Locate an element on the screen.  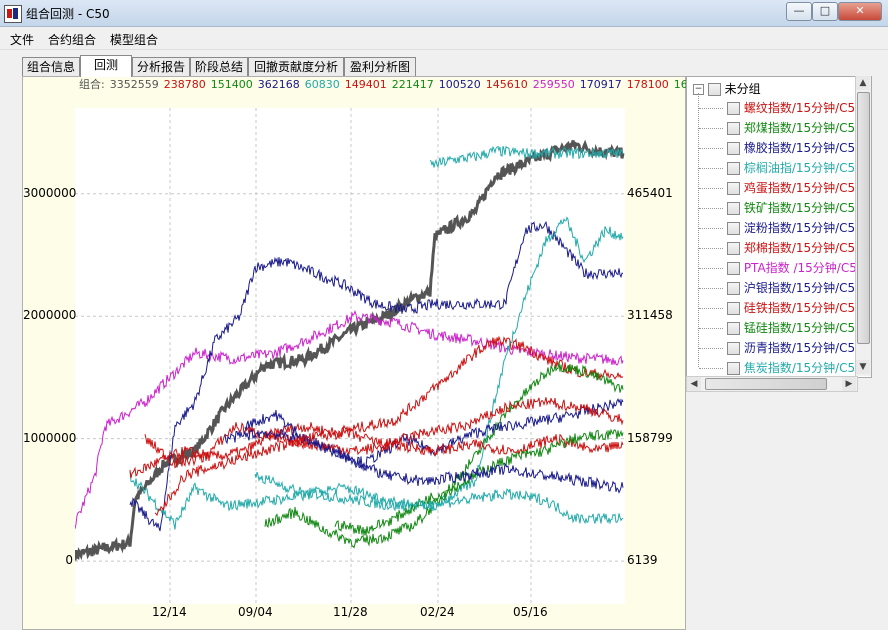
tree-item-label: 鸡蛋指数/15分钟/C50 is located at coordinates (801, 188).